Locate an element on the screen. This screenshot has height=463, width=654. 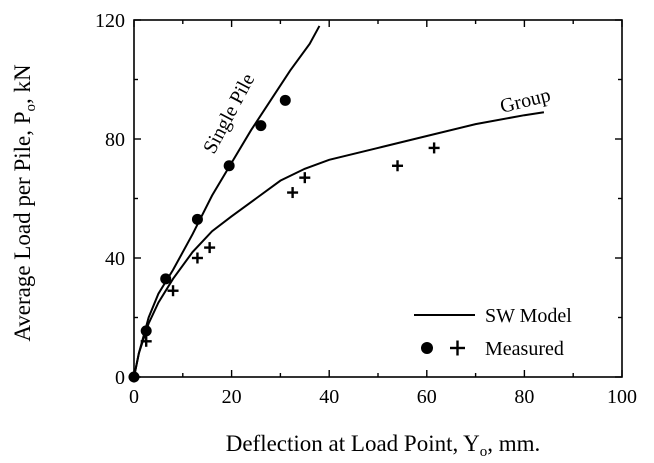
y-axis-title: Average Load per Pile, Po, kN is located at coordinates (24, 203).